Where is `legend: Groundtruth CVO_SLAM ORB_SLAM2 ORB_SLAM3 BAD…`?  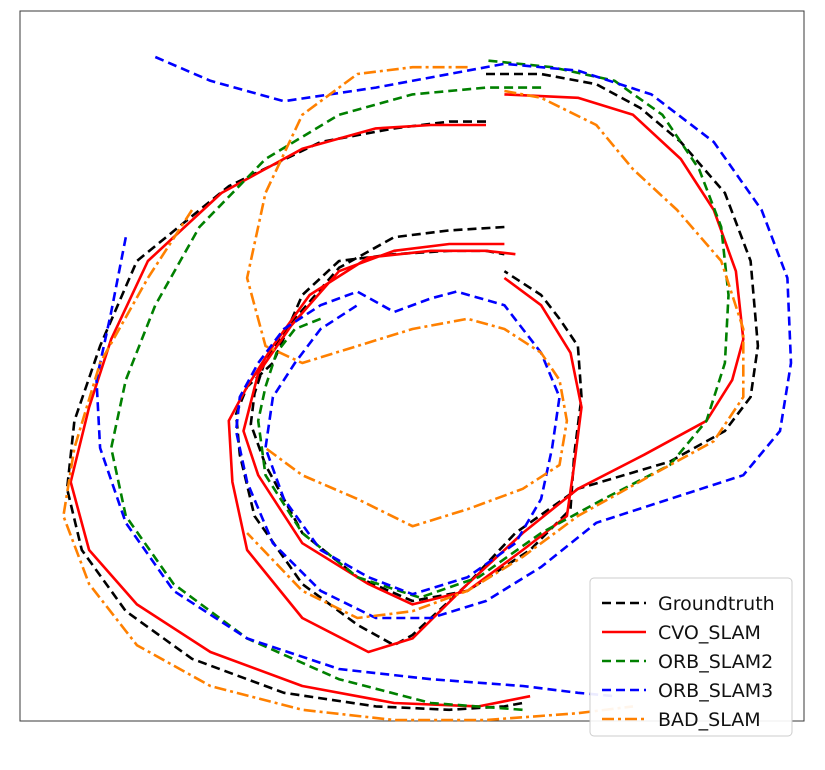
legend: Groundtruth CVO_SLAM ORB_SLAM2 ORB_SLAM3 BAD… is located at coordinates (691, 657).